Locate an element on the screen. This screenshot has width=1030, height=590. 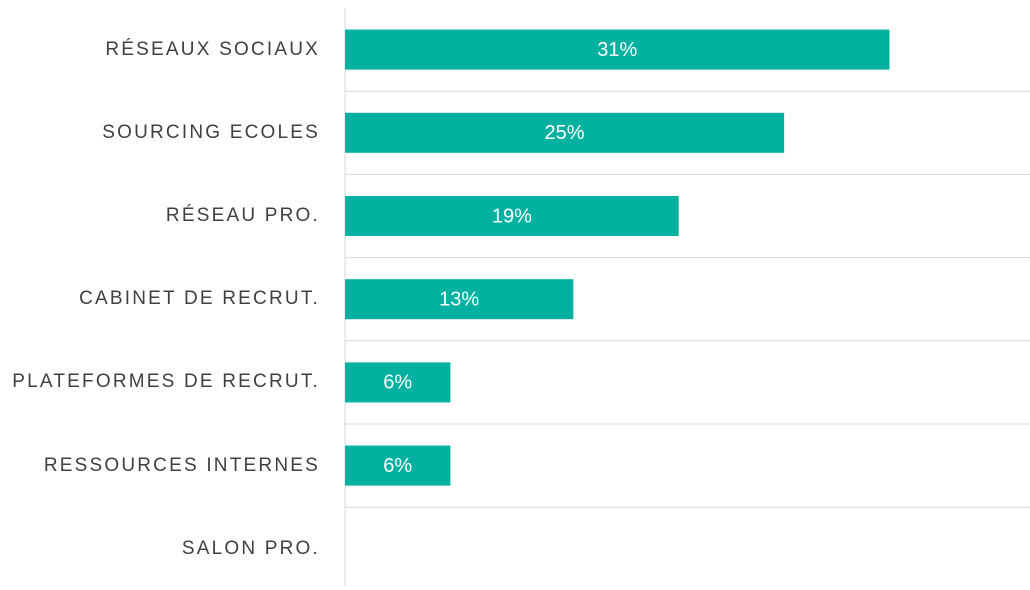
category-label-box: SOURCING ECOLES is located at coordinates (160, 132).